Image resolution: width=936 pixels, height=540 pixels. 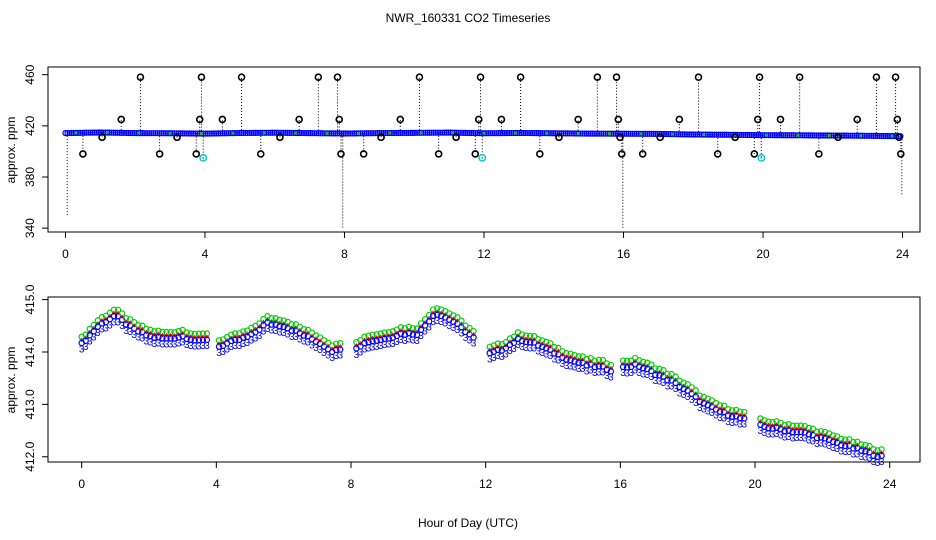 I want to click on bottom-y-axis-title: approx. ppm, so click(x=11, y=380).